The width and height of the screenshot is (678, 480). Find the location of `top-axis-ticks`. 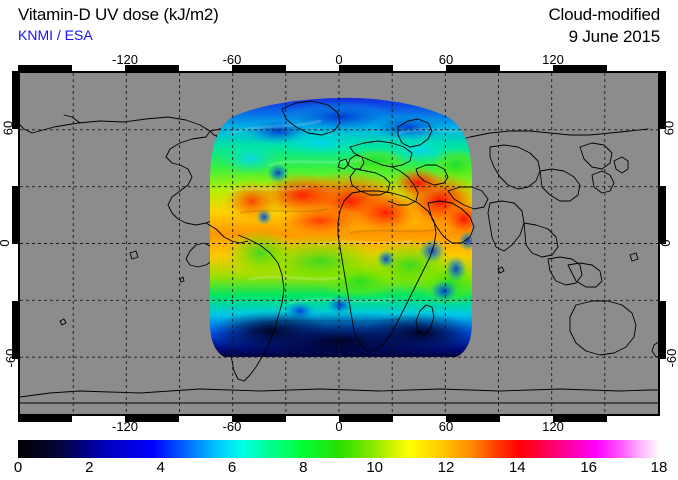

top-axis-ticks is located at coordinates (339, 68).